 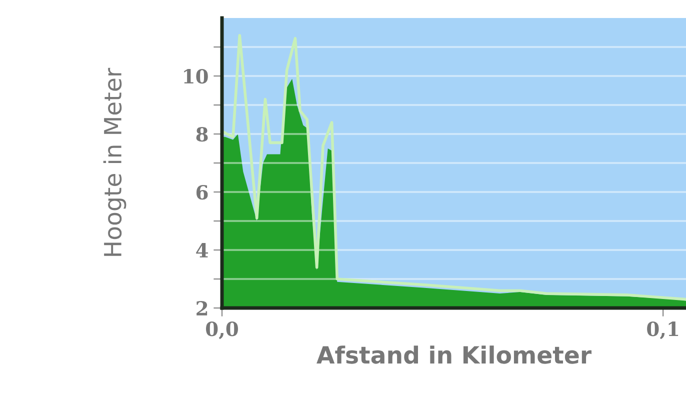 I want to click on y-tick-label: 2, so click(x=202, y=308).